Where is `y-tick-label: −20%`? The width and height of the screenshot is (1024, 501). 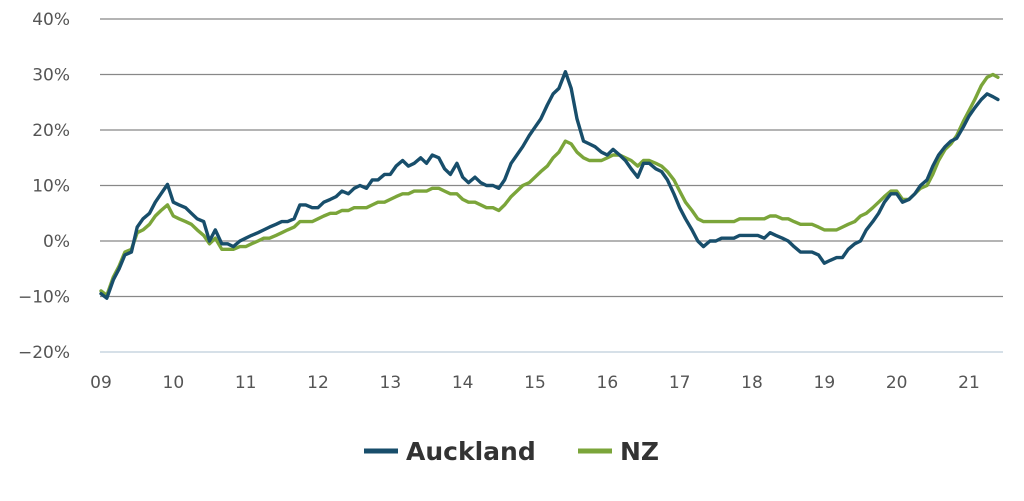 y-tick-label: −20% is located at coordinates (44, 353).